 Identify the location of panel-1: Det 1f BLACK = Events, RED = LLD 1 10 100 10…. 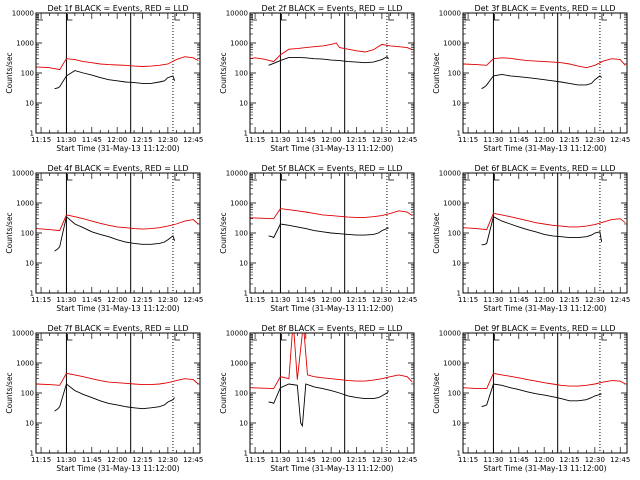
(104, 78).